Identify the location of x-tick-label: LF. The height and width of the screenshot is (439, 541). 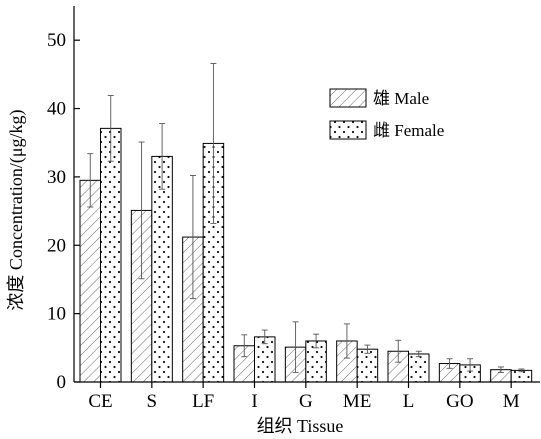
(203, 401).